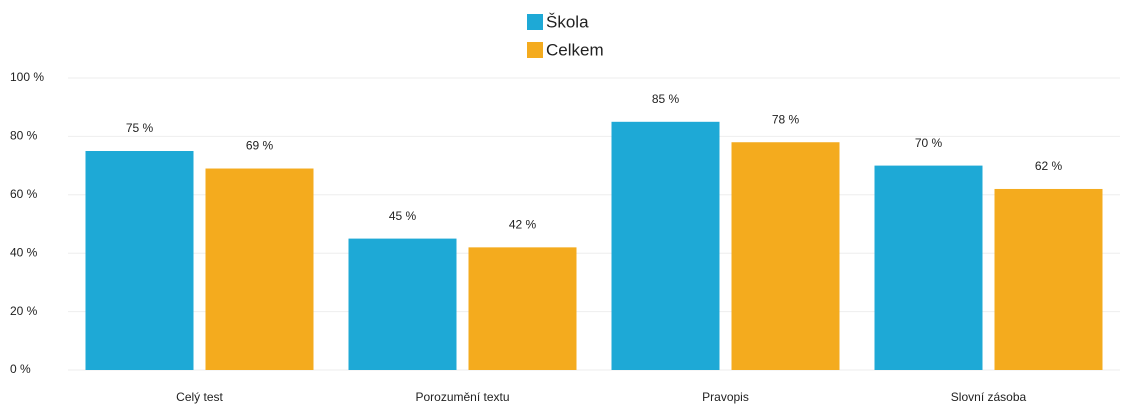 The height and width of the screenshot is (407, 1123). What do you see at coordinates (666, 99) in the screenshot?
I see `value-label: 85 %` at bounding box center [666, 99].